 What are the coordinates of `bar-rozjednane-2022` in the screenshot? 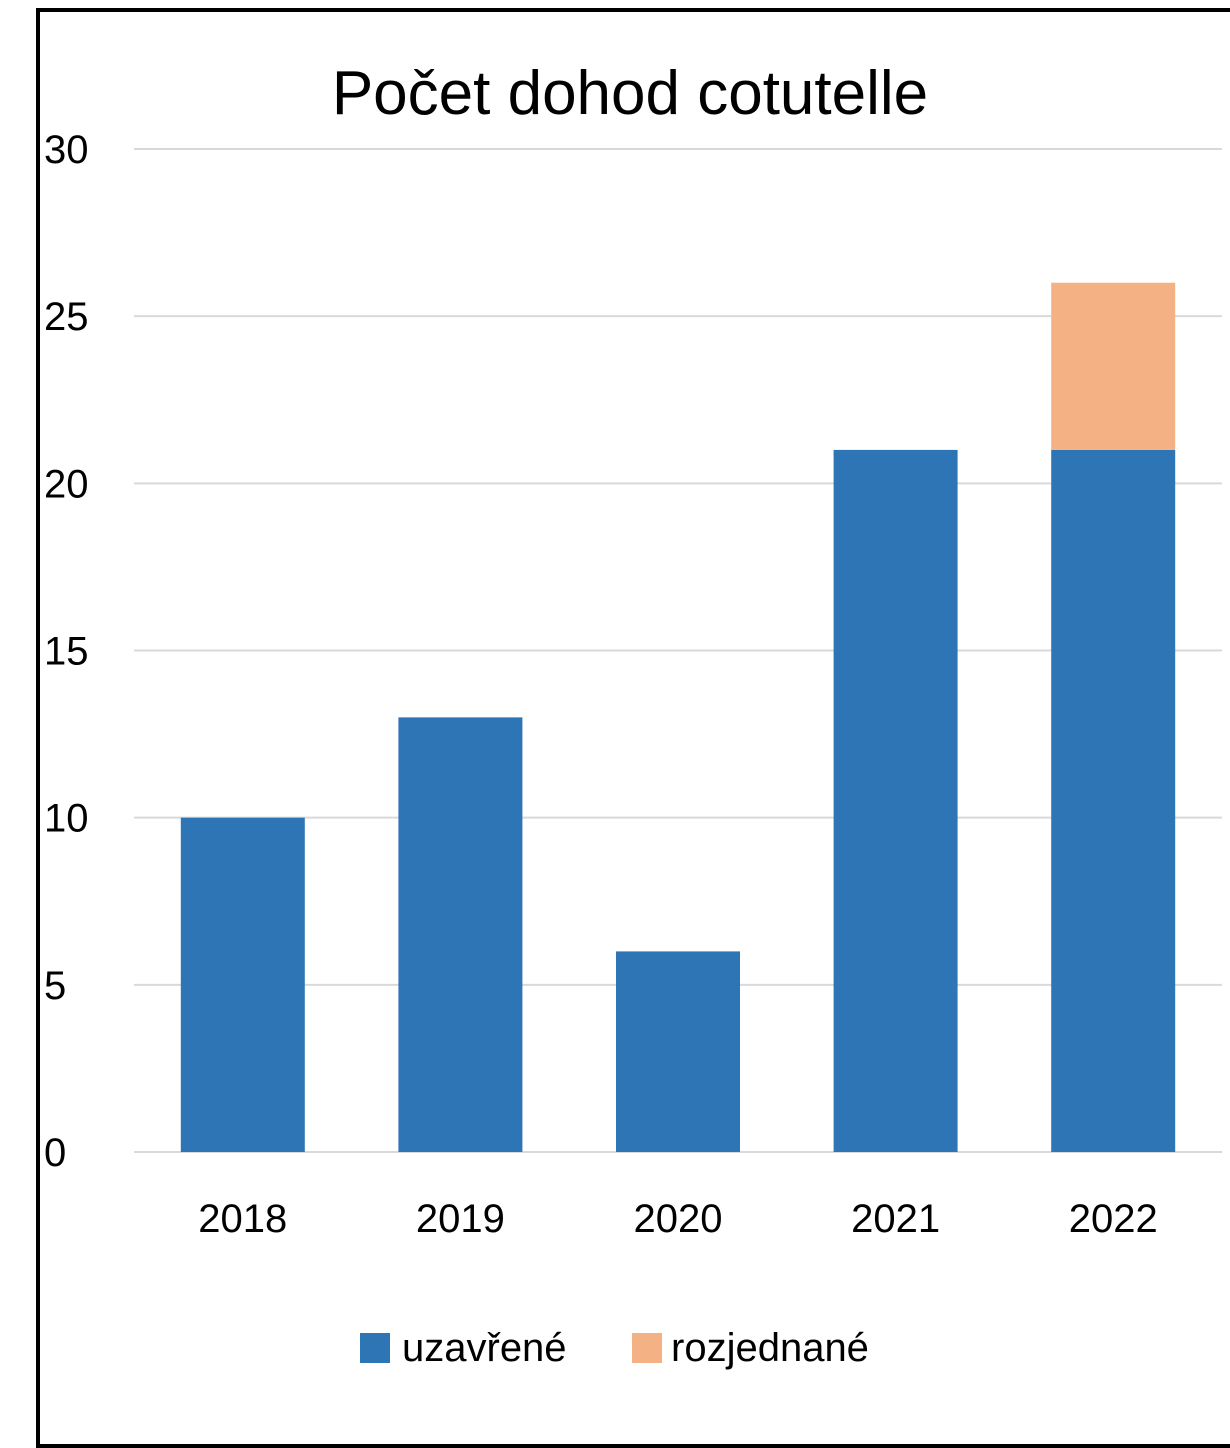 It's located at (1113, 366).